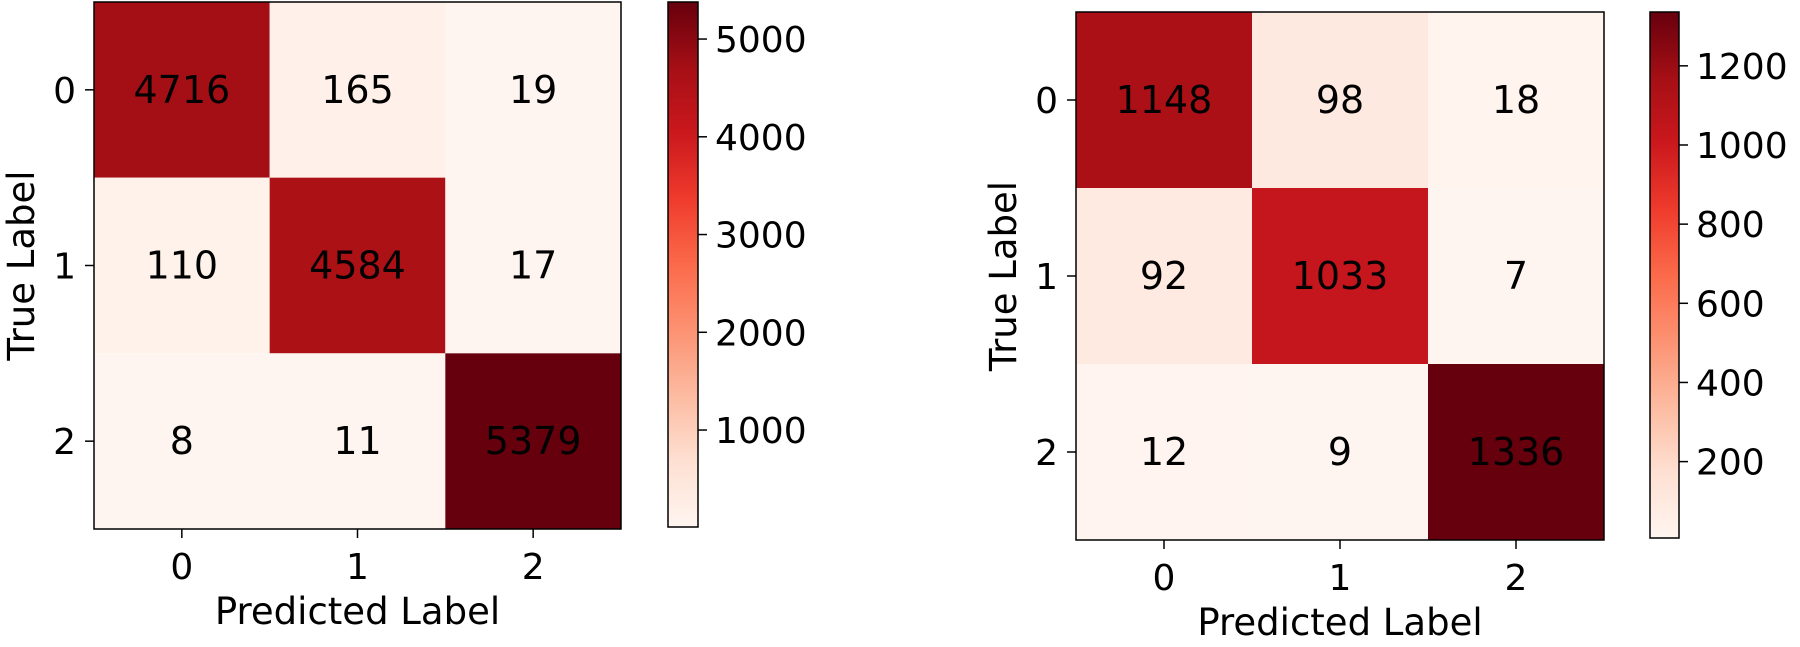 The image size is (1800, 647). I want to click on colorbar-tick-label: 200, so click(1730, 463).